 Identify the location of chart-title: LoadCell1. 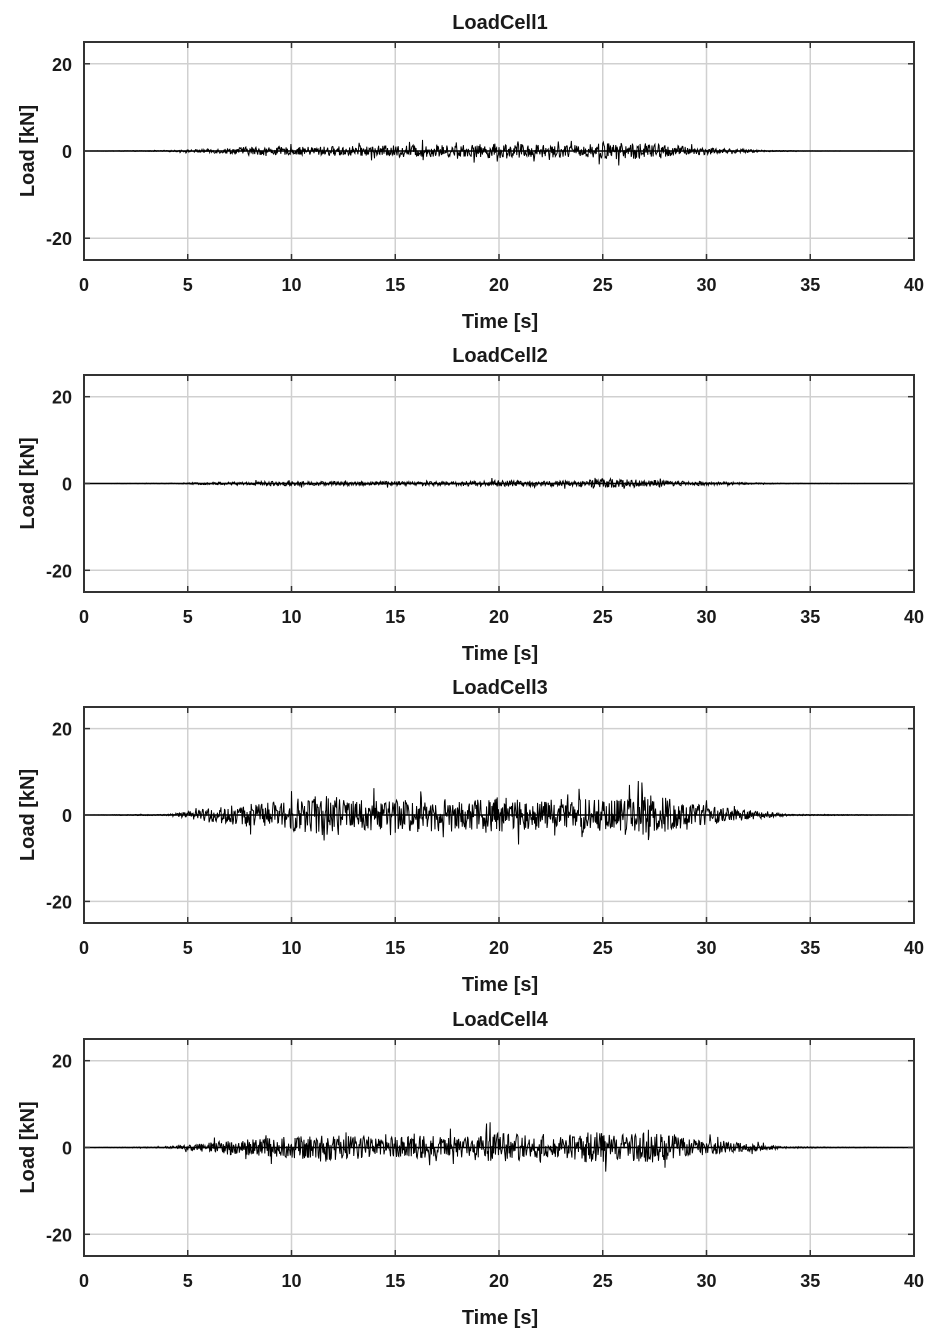
(500, 23).